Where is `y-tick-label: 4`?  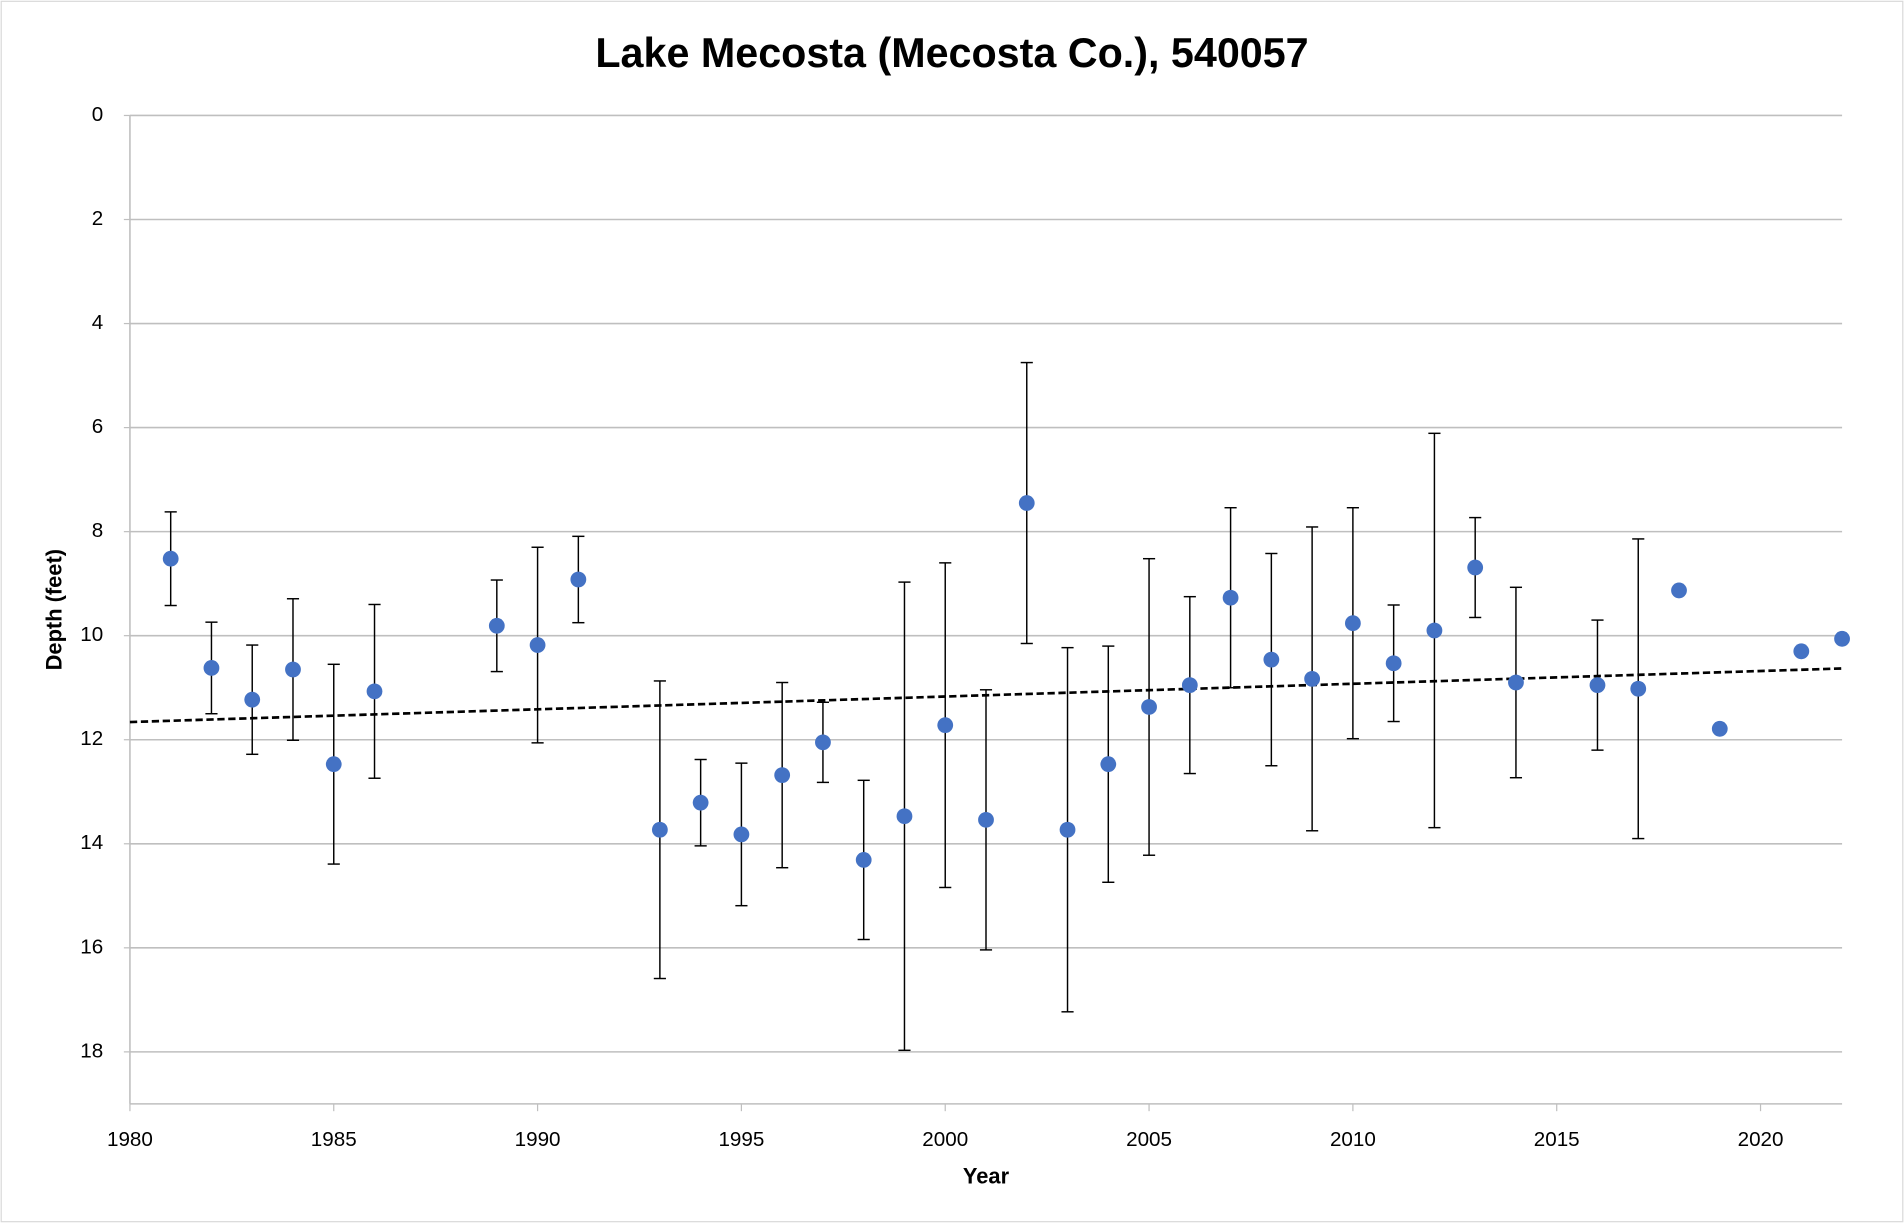 y-tick-label: 4 is located at coordinates (97, 322).